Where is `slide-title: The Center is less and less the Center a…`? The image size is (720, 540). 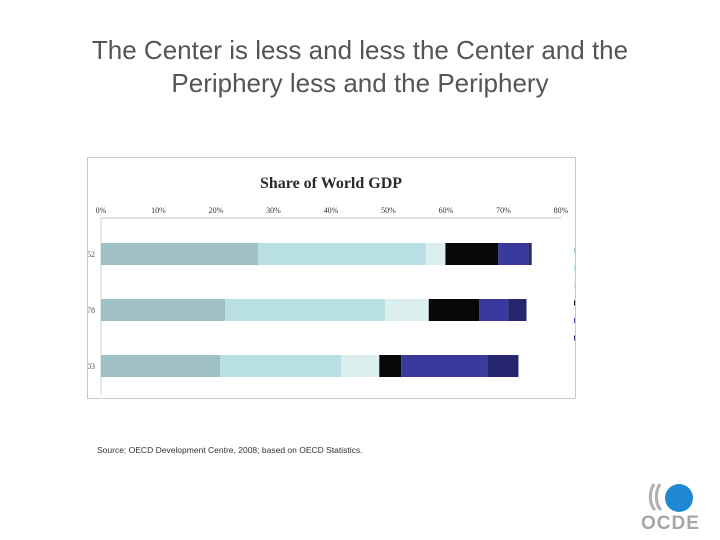 slide-title: The Center is less and less the Center a… is located at coordinates (360, 67).